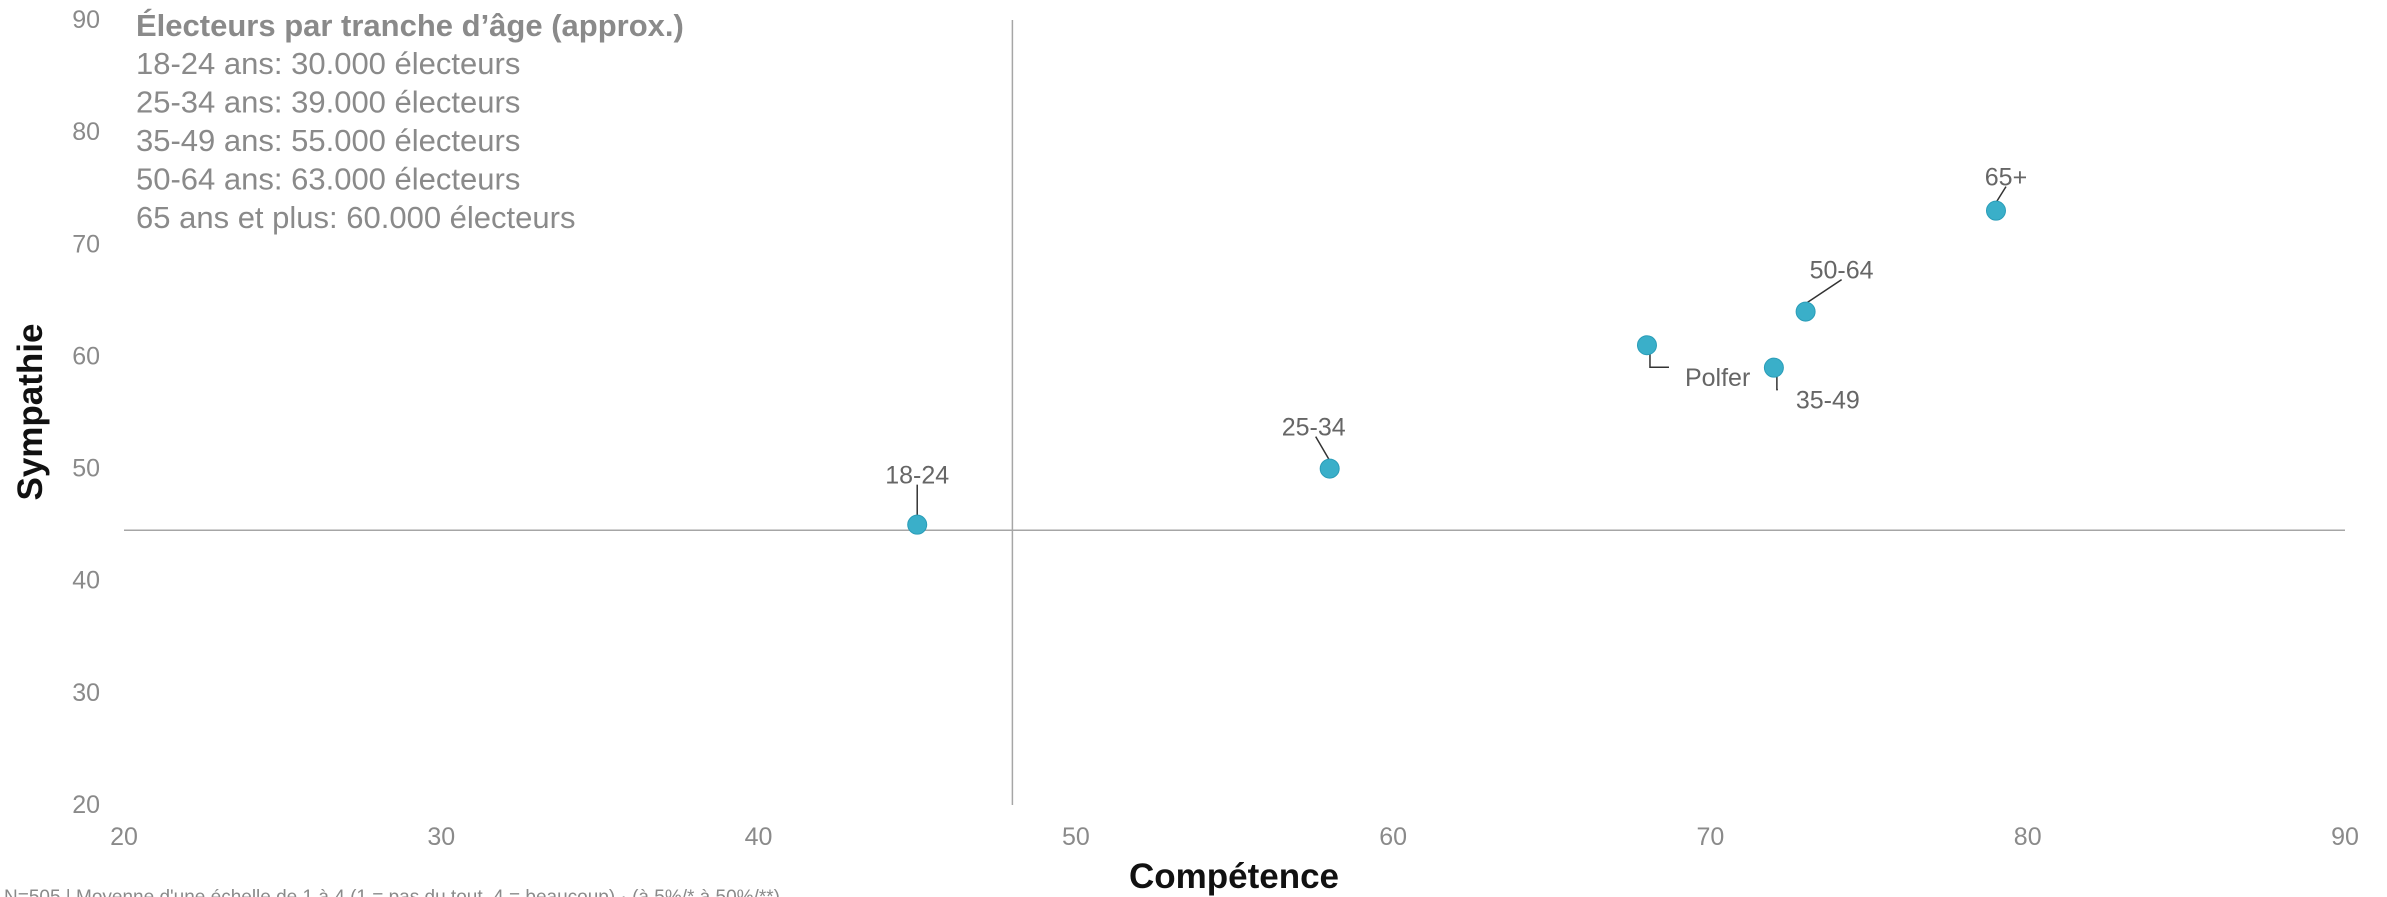 This screenshot has height=897, width=2387. What do you see at coordinates (328, 102) in the screenshot?
I see `annotation-line: 25-34 ans: 39.000 électeurs` at bounding box center [328, 102].